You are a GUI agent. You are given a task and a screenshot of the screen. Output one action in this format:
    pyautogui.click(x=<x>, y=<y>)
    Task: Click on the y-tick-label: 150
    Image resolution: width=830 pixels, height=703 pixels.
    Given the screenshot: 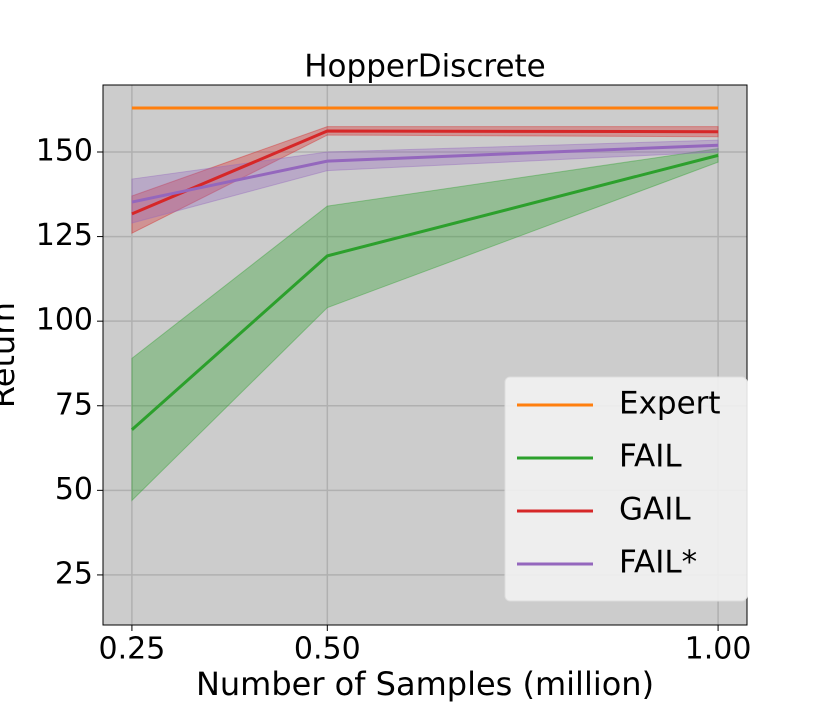 What is the action you would take?
    pyautogui.click(x=64, y=150)
    